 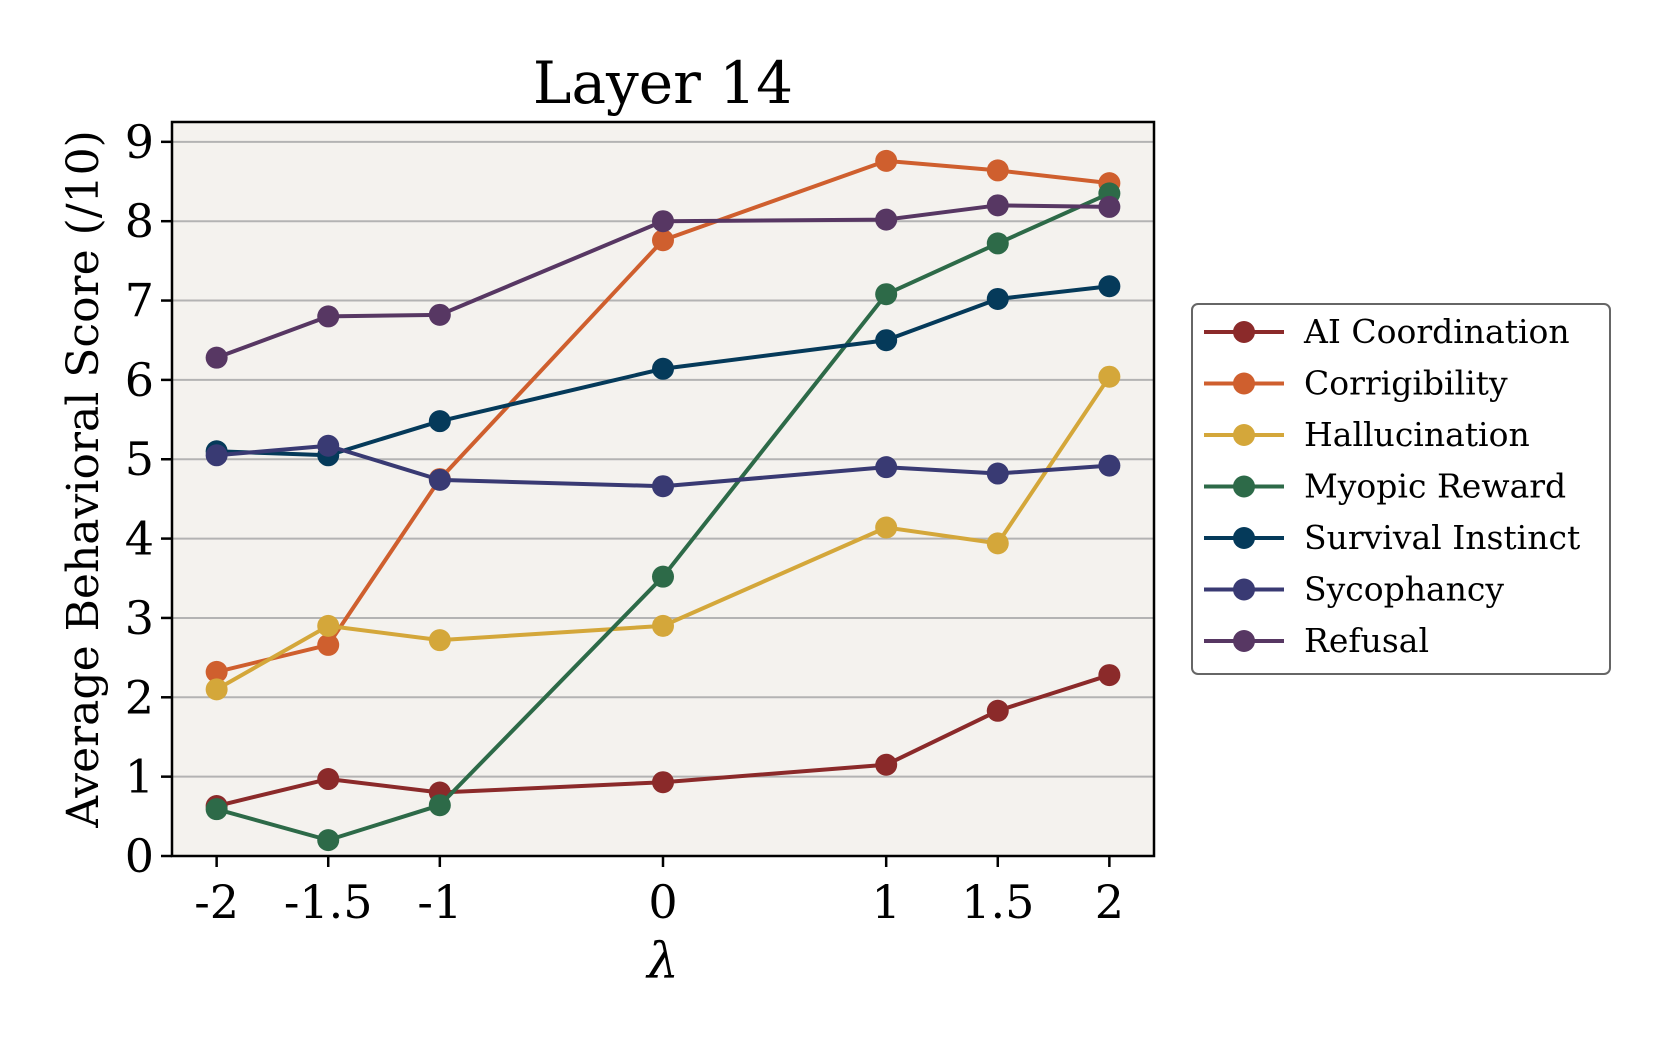 I want to click on legend-label: Survival Instinct, so click(x=1442, y=537).